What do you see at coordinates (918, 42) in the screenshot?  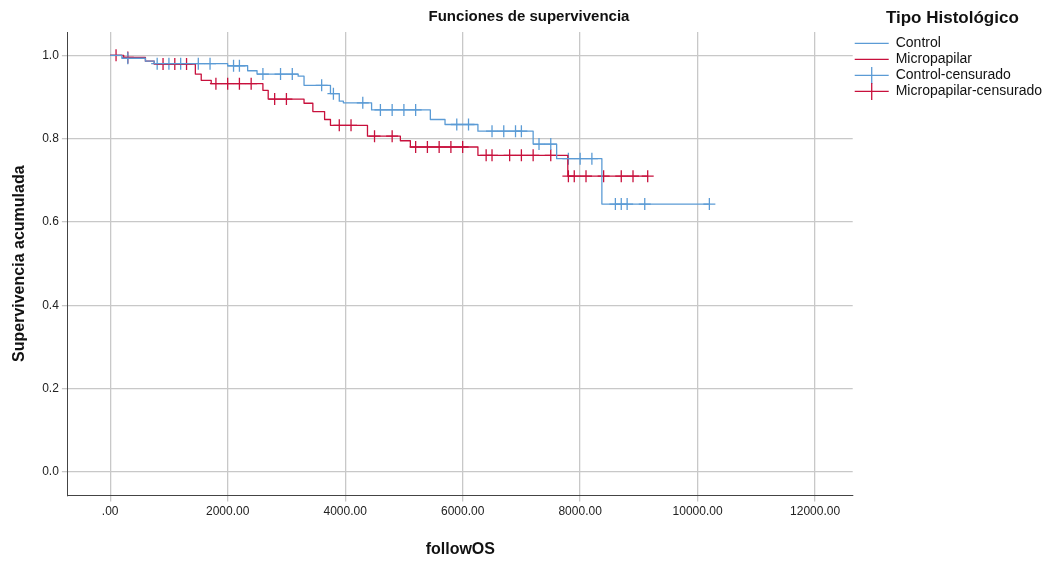 I see `legend-label: Control` at bounding box center [918, 42].